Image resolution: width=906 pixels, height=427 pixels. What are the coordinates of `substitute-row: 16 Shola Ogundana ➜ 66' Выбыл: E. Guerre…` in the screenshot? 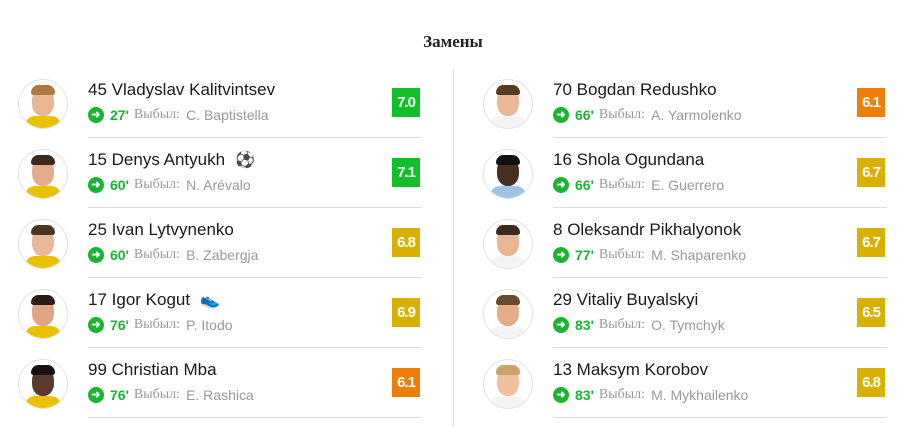 It's located at (685, 173).